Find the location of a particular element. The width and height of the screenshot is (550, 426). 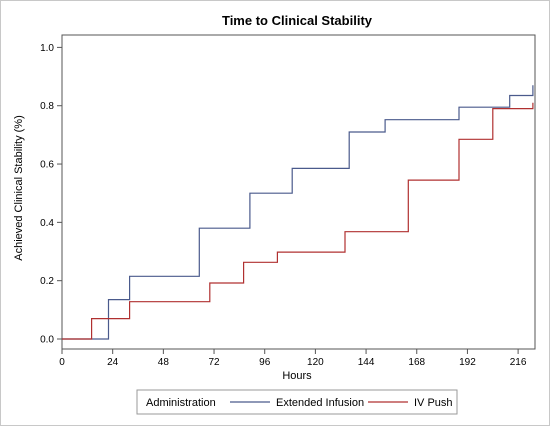

y-tick-label: 0.4 is located at coordinates (47, 223).